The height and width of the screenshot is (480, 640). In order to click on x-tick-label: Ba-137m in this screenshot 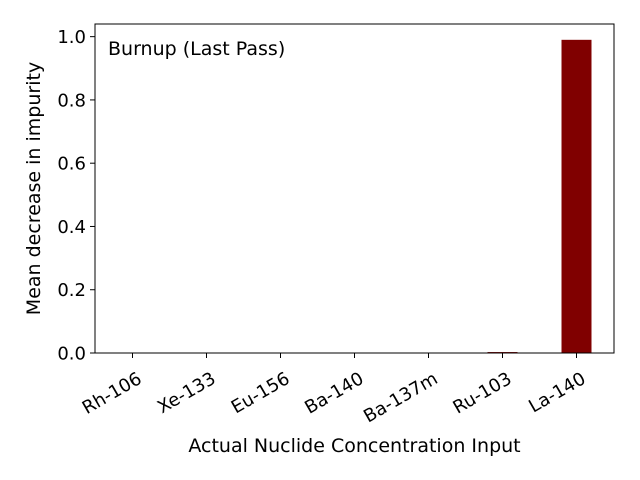, I will do `click(400, 397)`.